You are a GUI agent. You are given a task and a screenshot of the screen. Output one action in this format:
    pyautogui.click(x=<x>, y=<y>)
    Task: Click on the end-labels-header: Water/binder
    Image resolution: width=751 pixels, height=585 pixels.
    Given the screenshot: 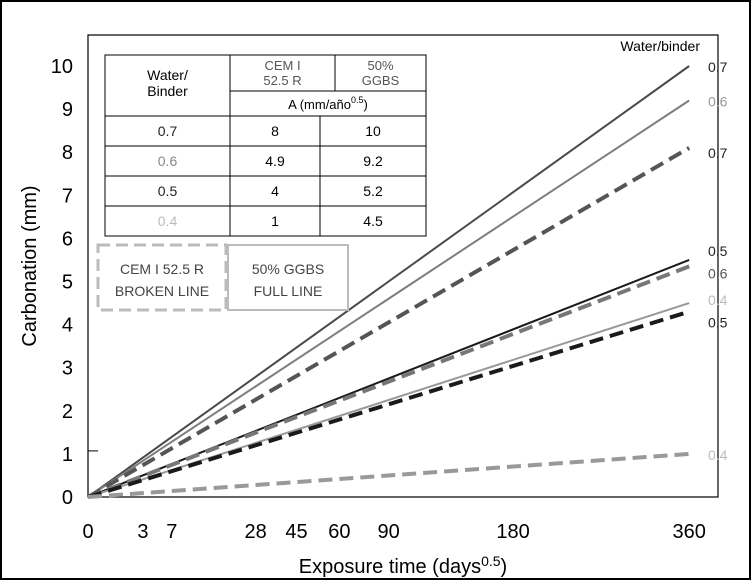 What is the action you would take?
    pyautogui.click(x=660, y=46)
    